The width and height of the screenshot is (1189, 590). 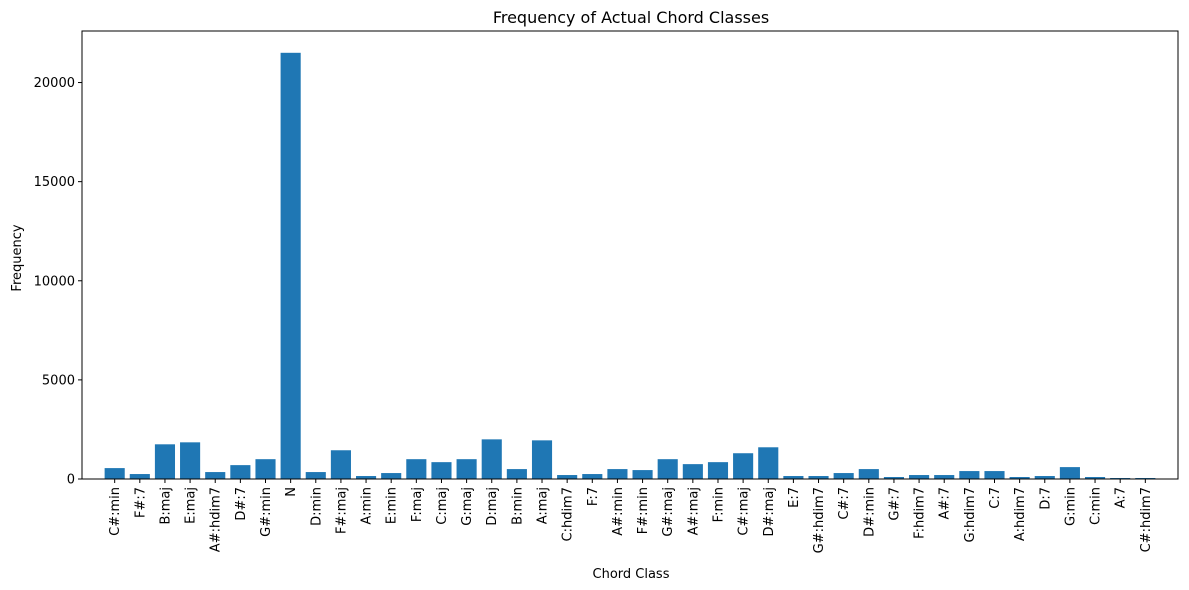 I want to click on x-tick-label: G#:hdim7, so click(x=819, y=520).